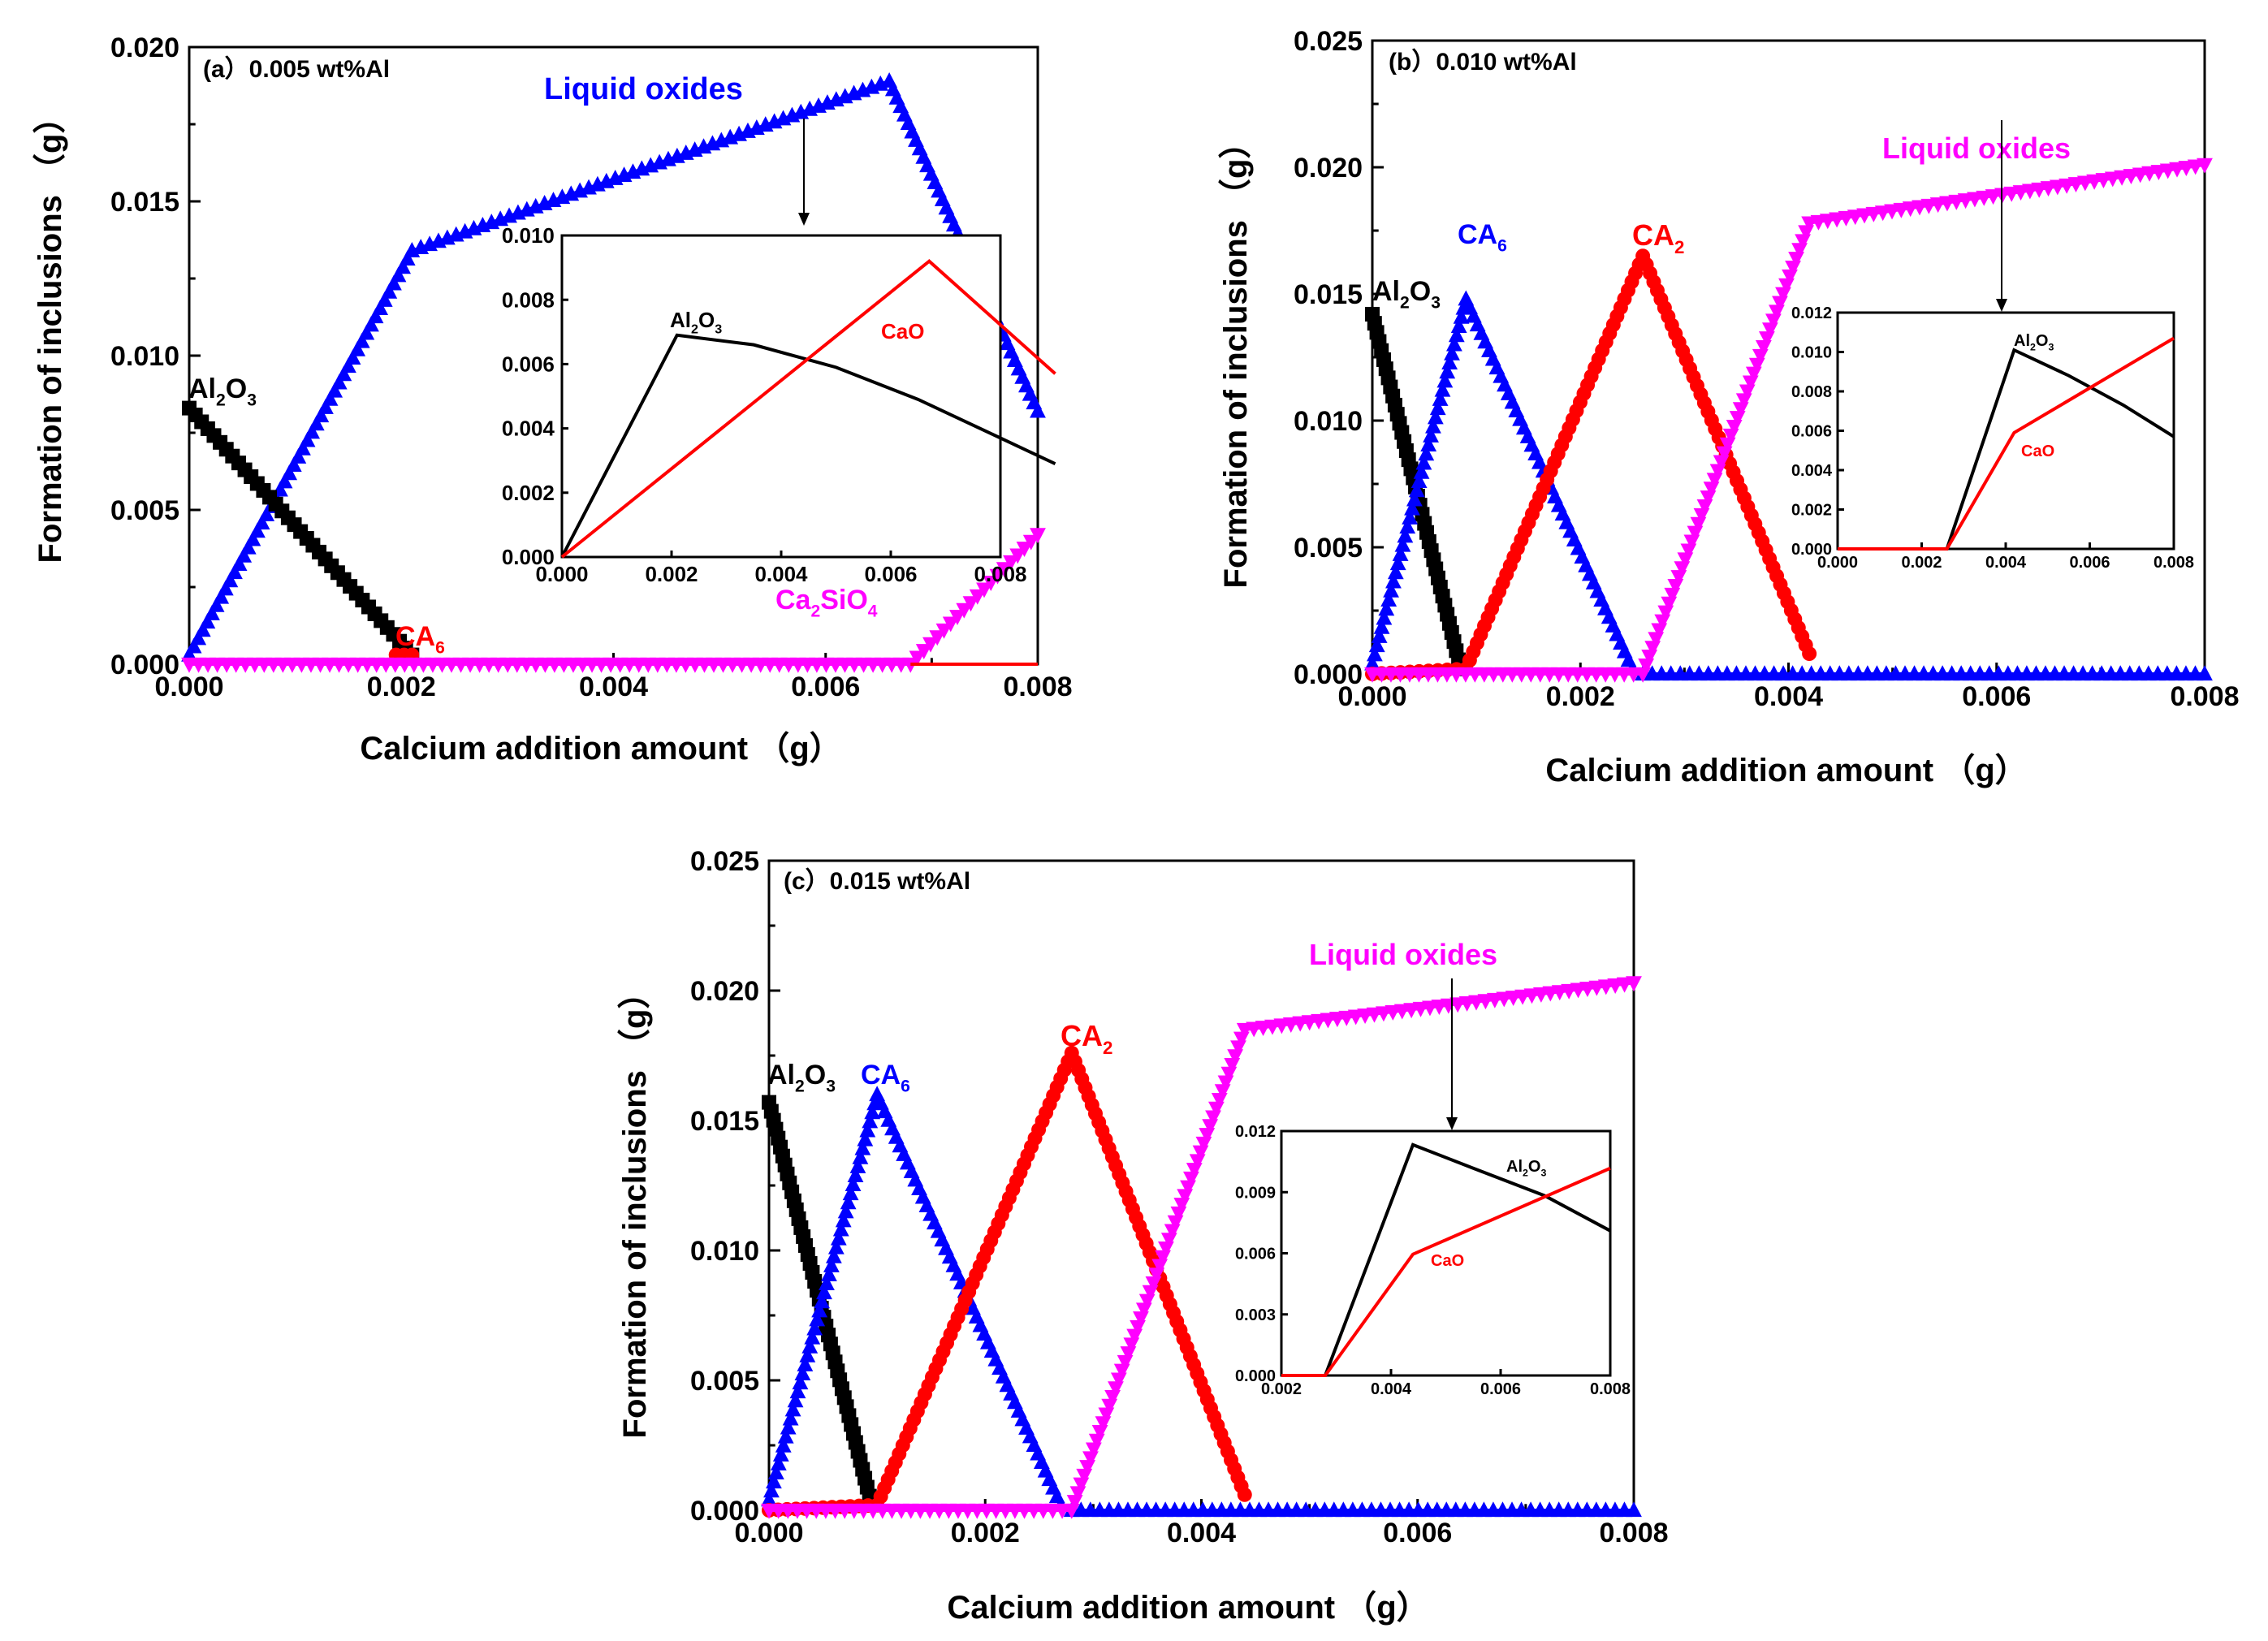 Image resolution: width=2268 pixels, height=1641 pixels. What do you see at coordinates (1658, 237) in the screenshot?
I see `series-annotation: CA2` at bounding box center [1658, 237].